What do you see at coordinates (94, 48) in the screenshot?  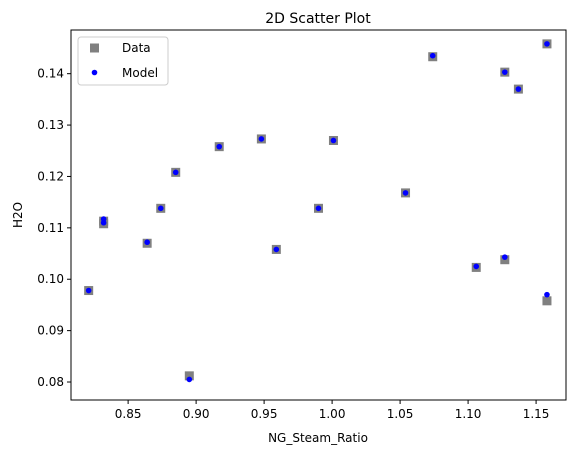 I see `legend-data-marker` at bounding box center [94, 48].